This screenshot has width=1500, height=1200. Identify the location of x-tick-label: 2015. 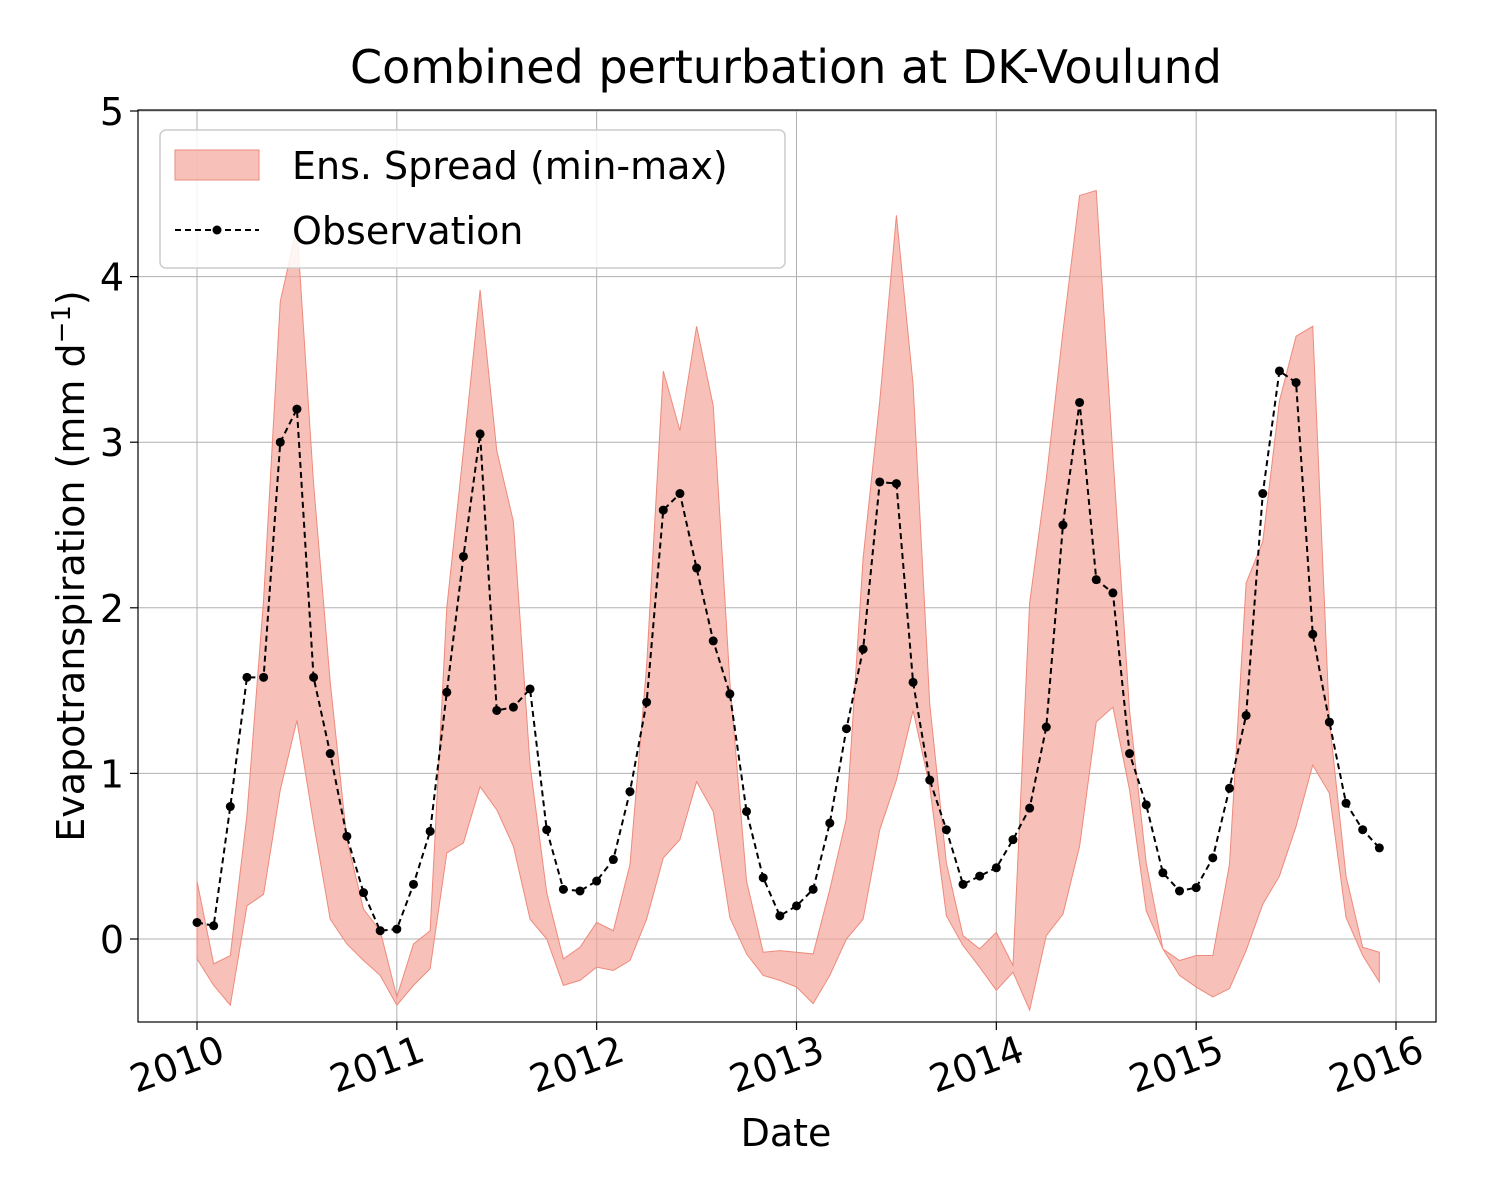
(1176, 1064).